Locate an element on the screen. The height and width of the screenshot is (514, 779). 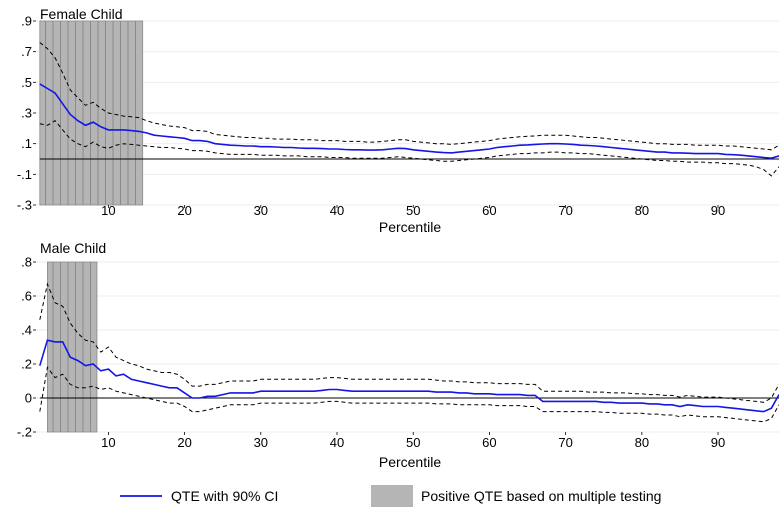
y-tick-label: .3 is located at coordinates (26, 113).